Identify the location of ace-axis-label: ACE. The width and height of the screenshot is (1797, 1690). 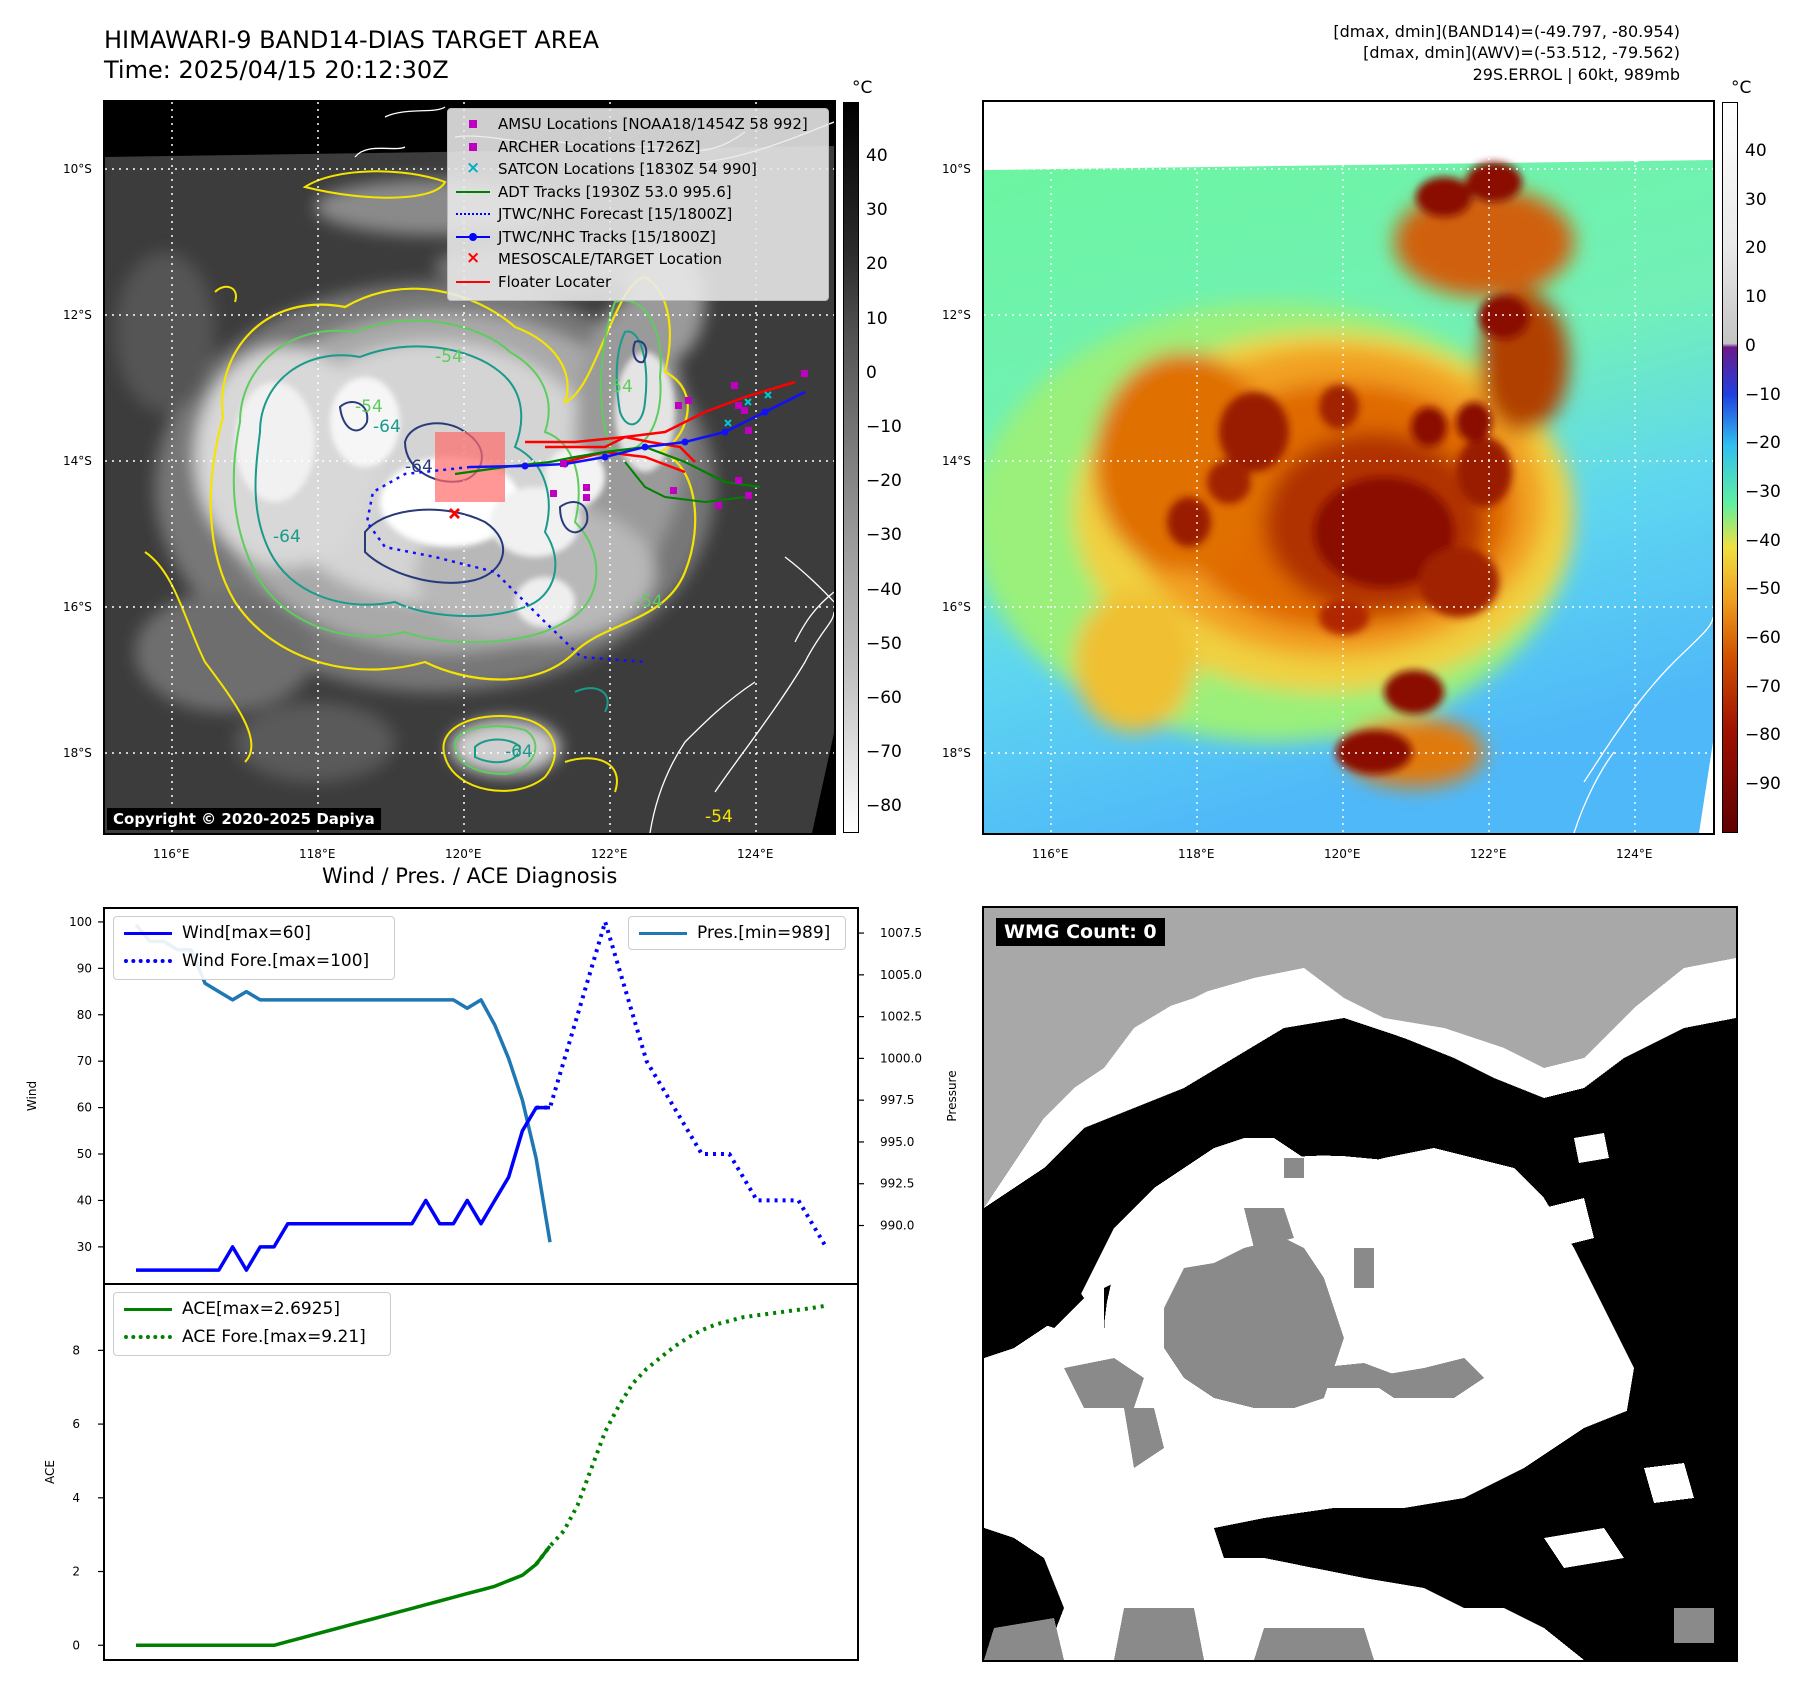
(50, 1472).